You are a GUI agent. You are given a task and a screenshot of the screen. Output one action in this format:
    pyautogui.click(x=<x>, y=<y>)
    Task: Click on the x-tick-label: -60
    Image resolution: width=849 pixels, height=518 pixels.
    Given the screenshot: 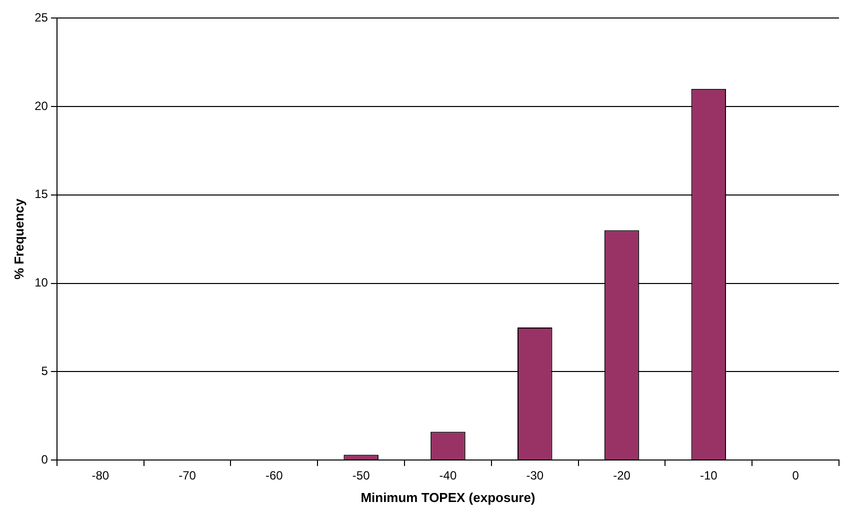 What is the action you would take?
    pyautogui.click(x=275, y=475)
    